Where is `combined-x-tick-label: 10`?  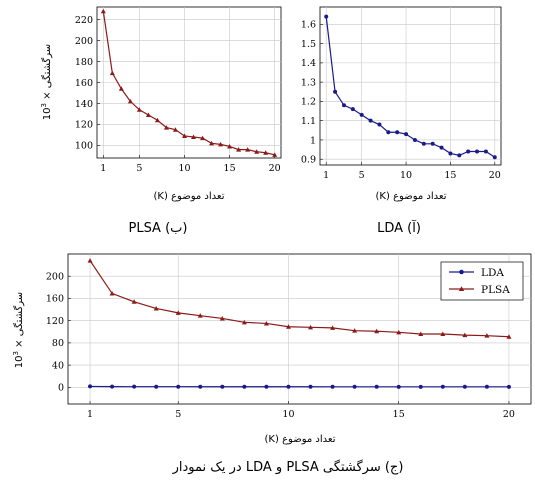
combined-x-tick-label: 10 is located at coordinates (288, 414).